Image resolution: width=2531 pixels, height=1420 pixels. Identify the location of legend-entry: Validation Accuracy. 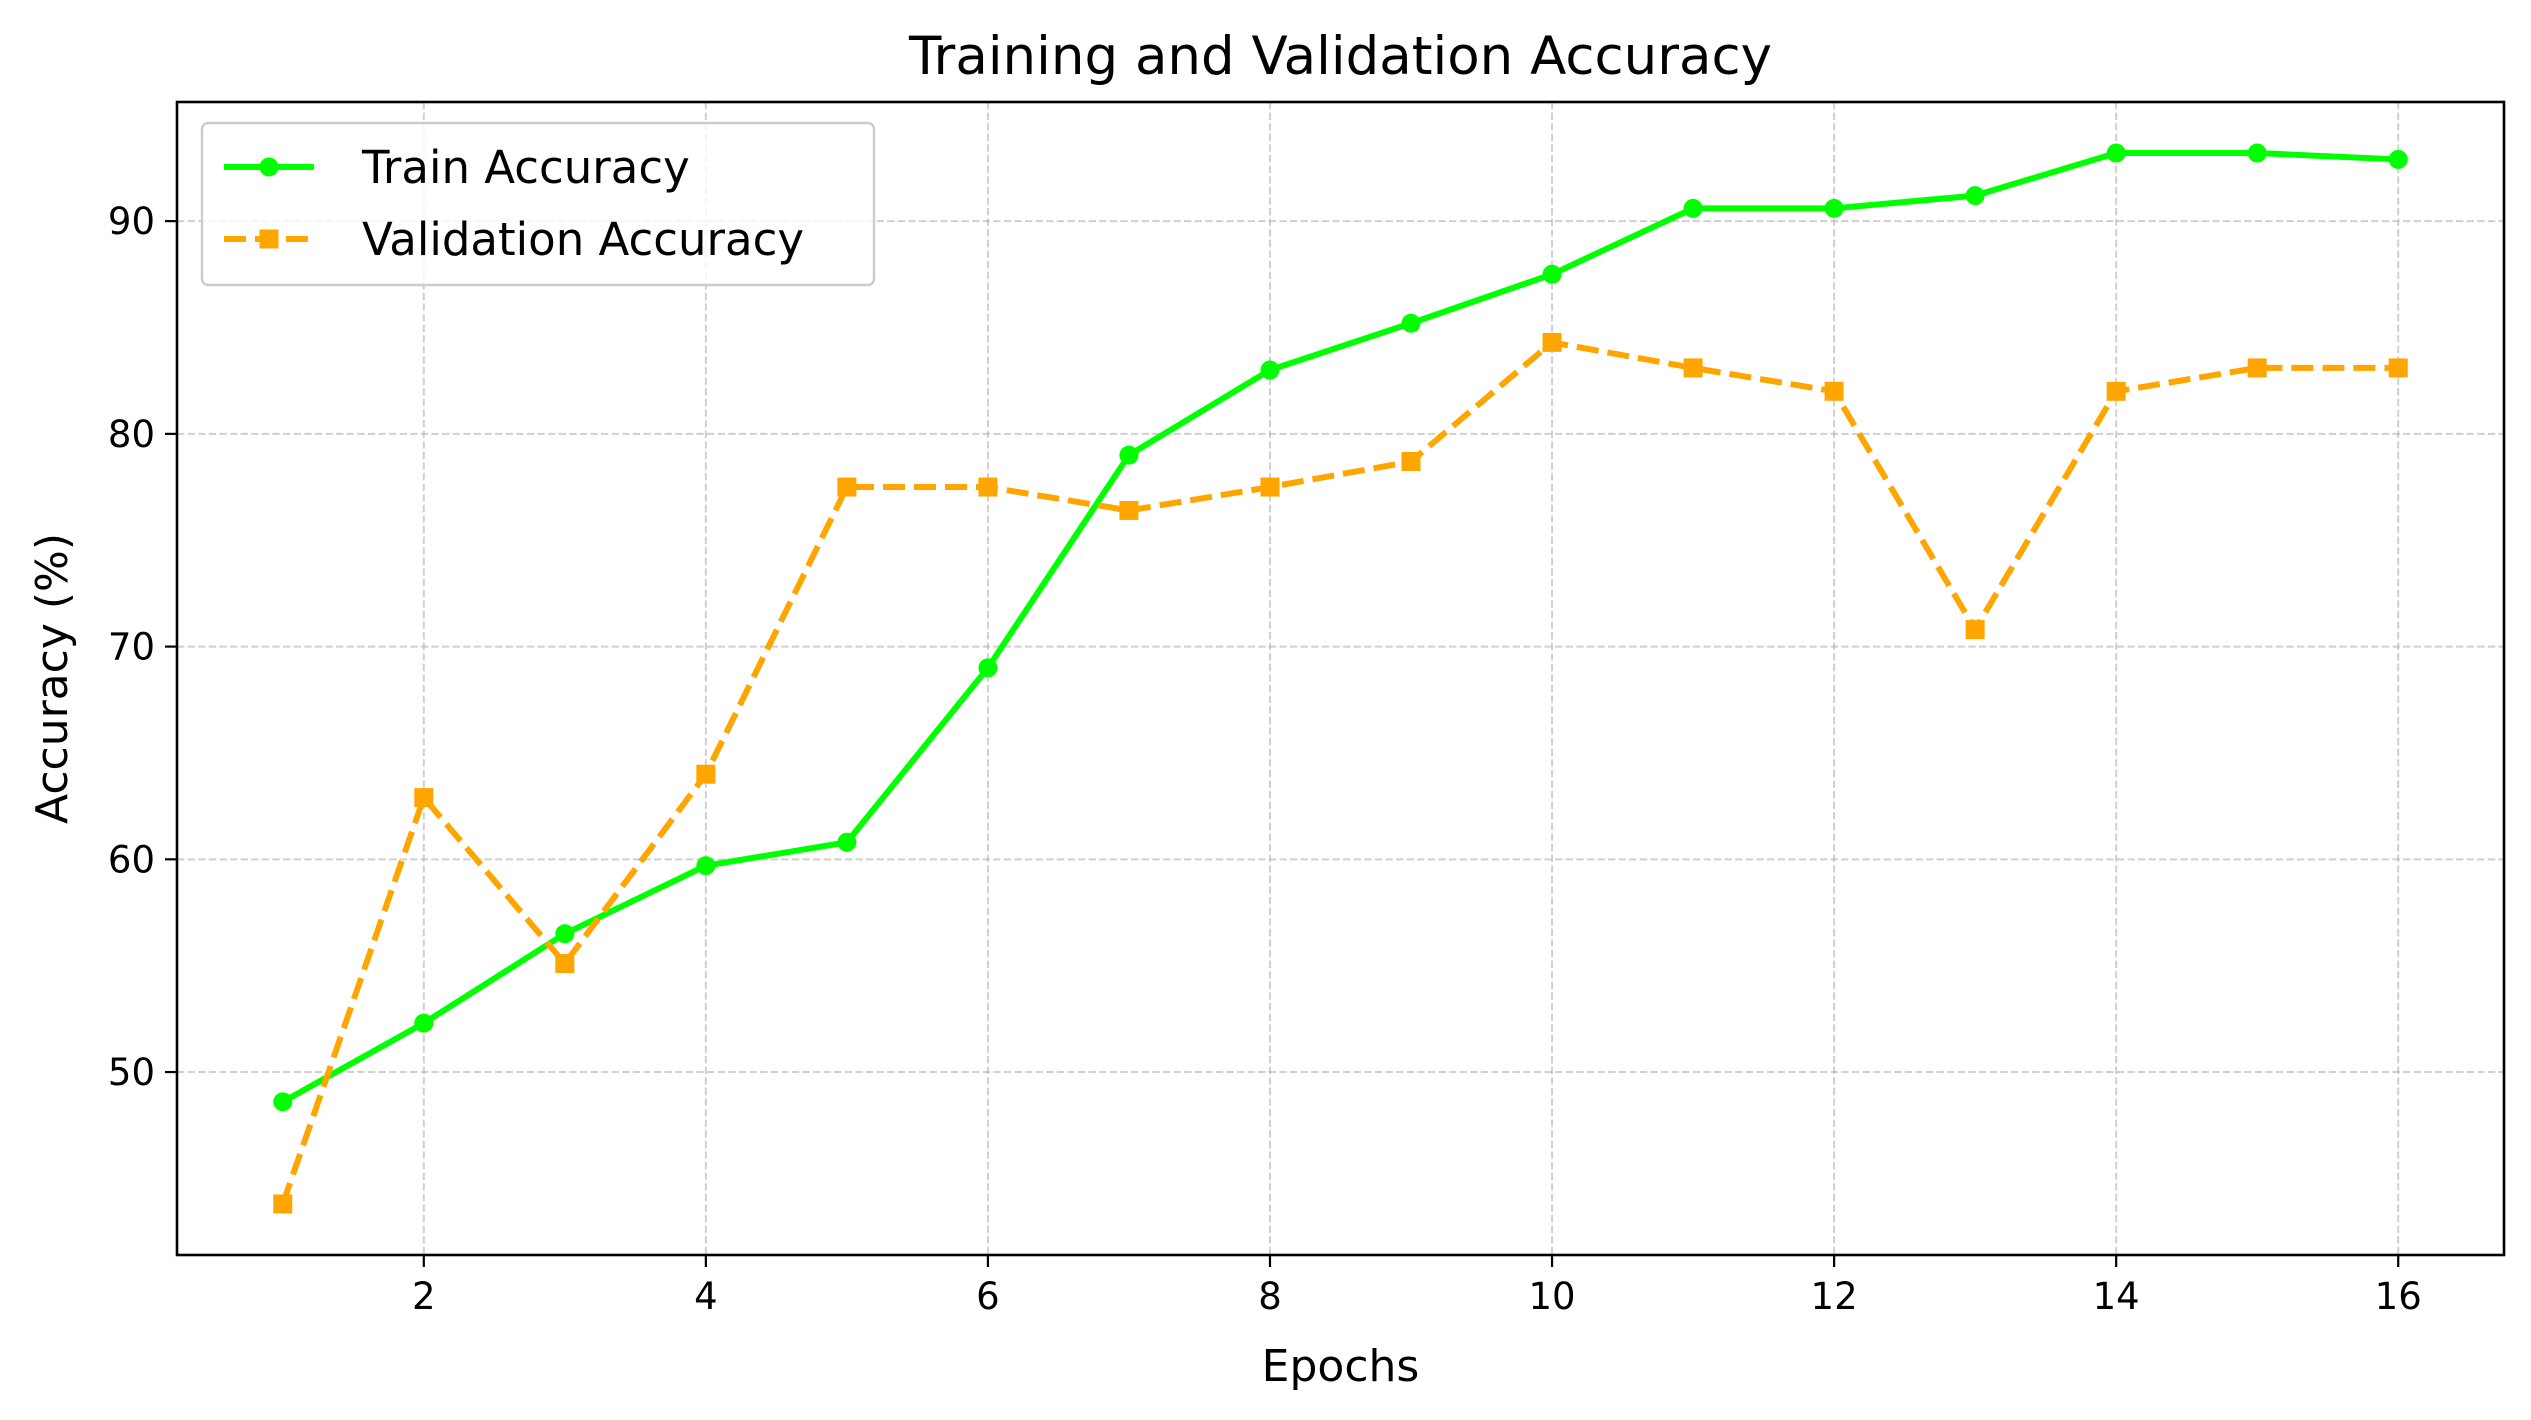
(514, 239).